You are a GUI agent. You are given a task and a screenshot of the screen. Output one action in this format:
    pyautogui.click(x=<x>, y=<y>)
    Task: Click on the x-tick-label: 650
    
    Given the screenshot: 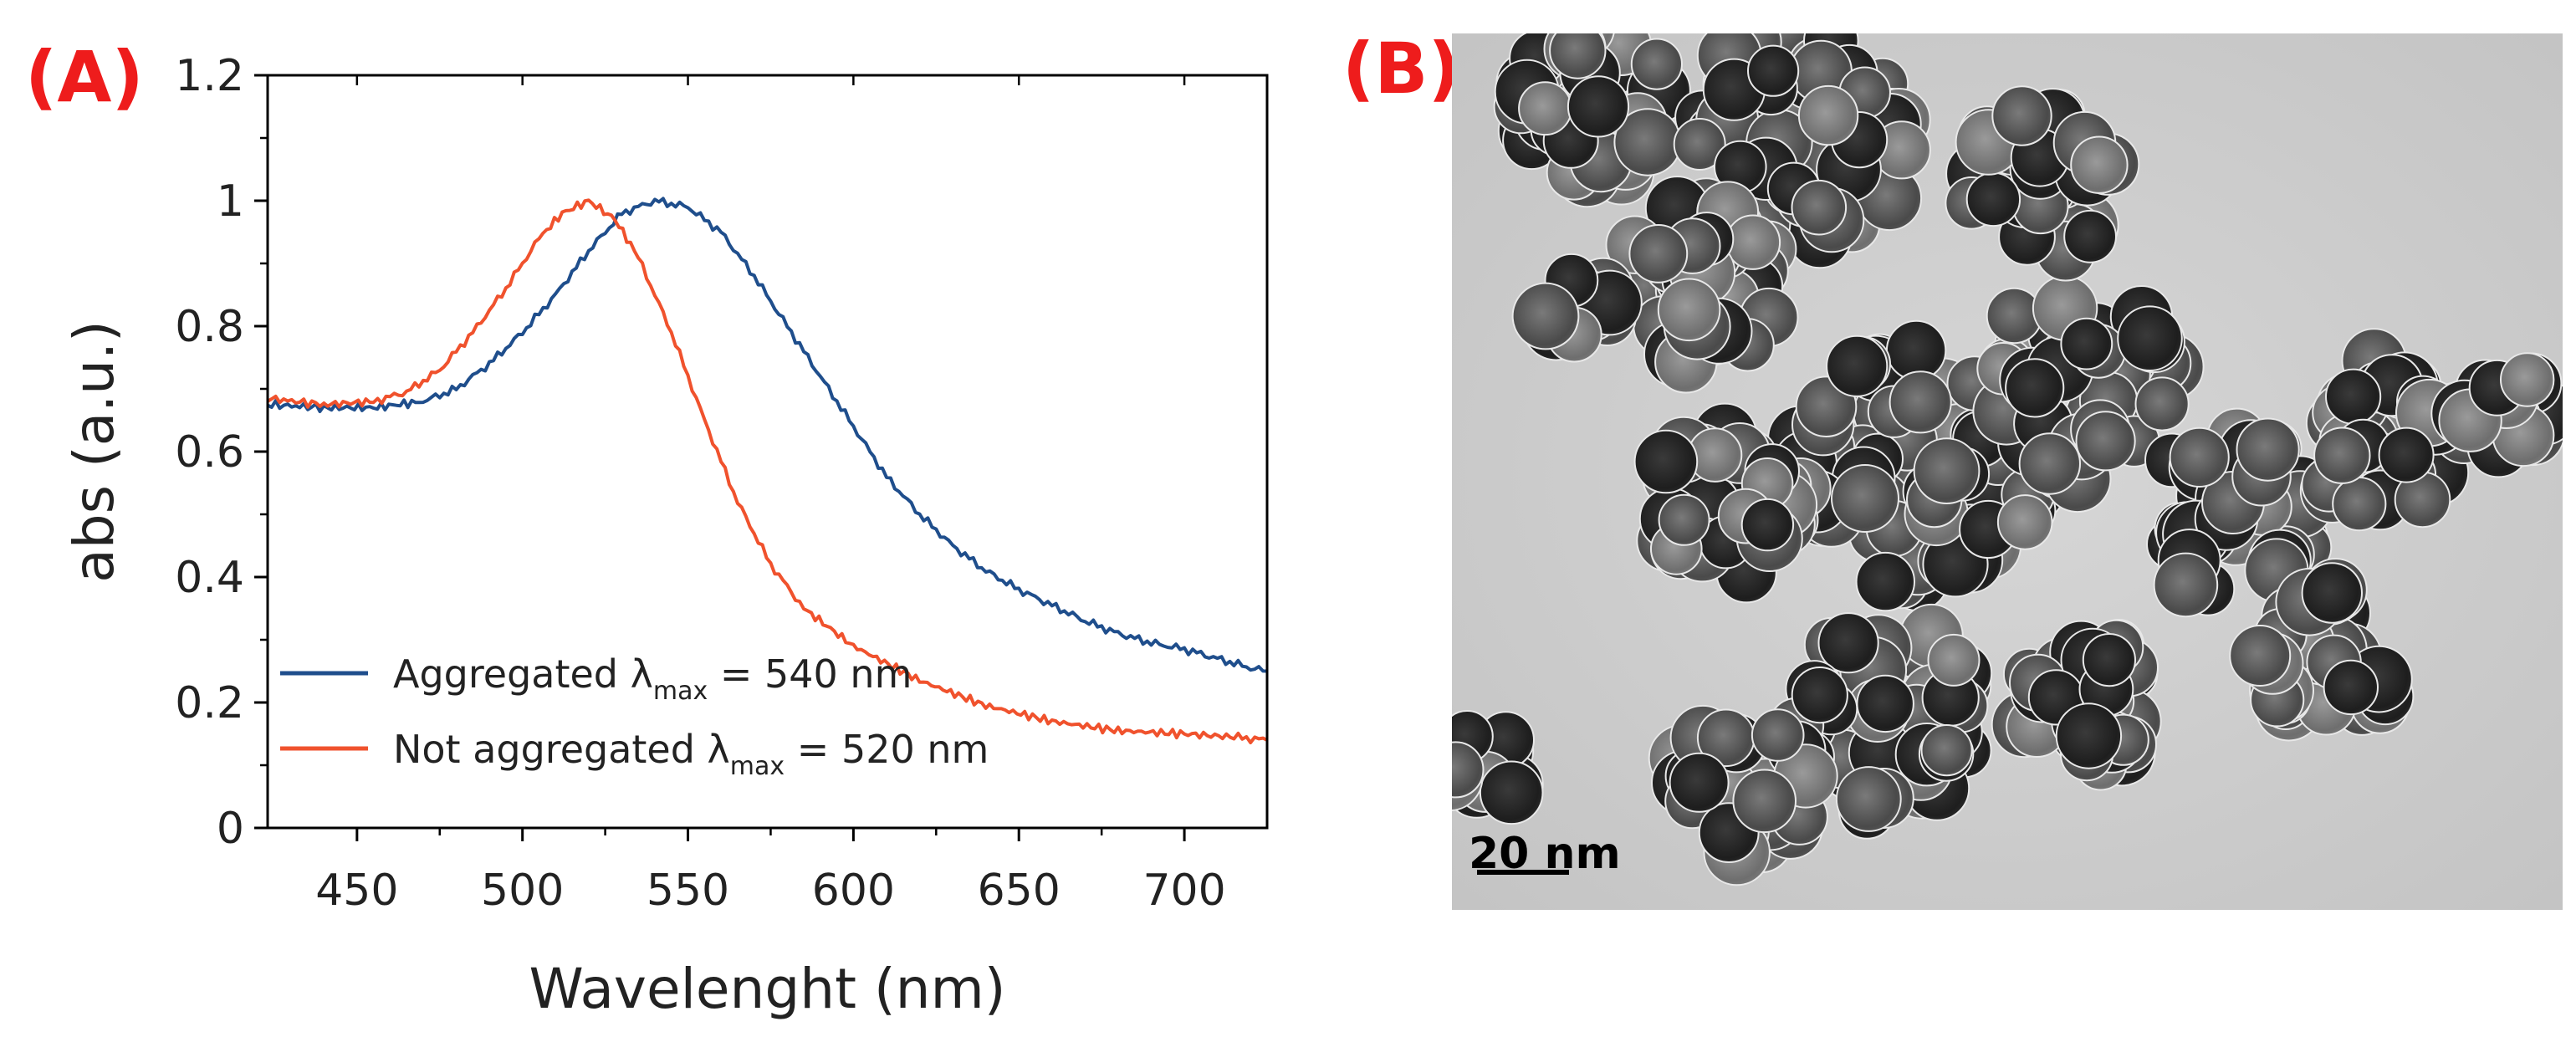 What is the action you would take?
    pyautogui.click(x=1019, y=891)
    